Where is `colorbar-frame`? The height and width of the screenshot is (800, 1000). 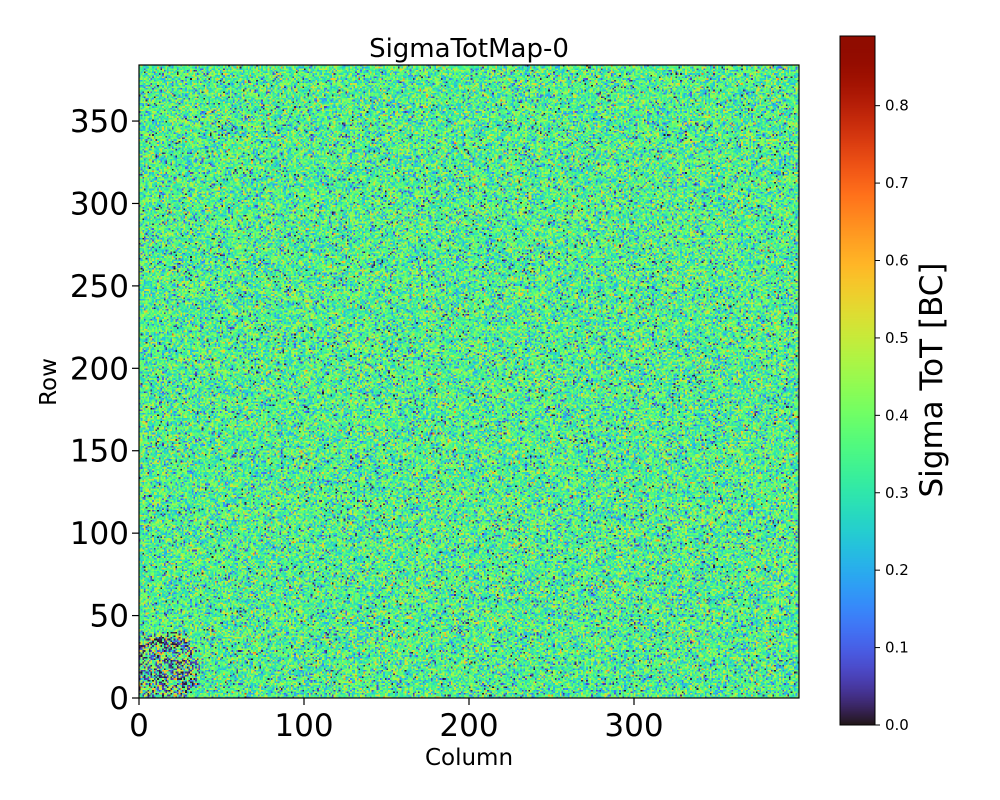 colorbar-frame is located at coordinates (857, 380).